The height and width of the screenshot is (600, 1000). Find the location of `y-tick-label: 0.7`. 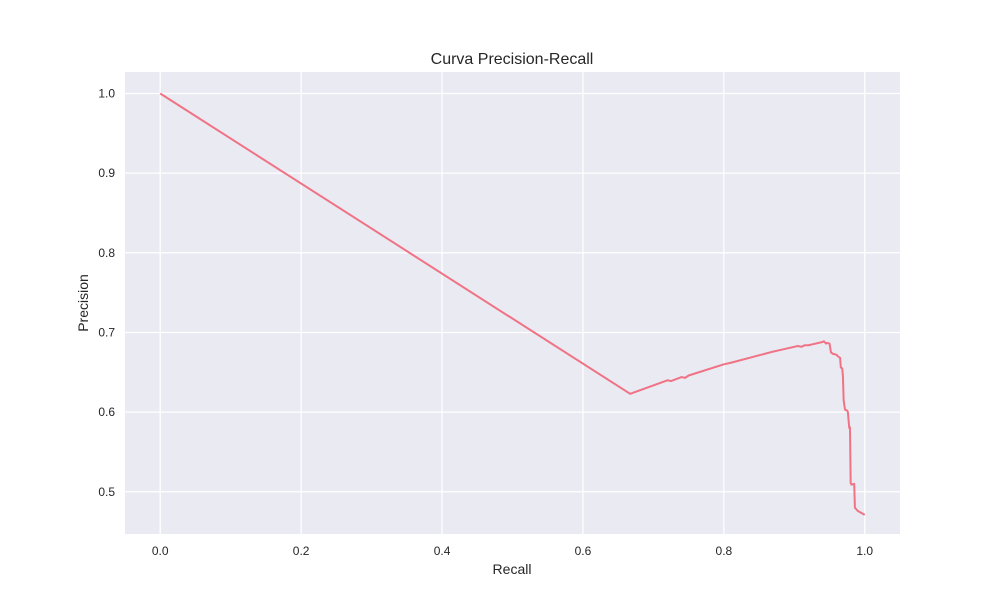

y-tick-label: 0.7 is located at coordinates (106, 332).